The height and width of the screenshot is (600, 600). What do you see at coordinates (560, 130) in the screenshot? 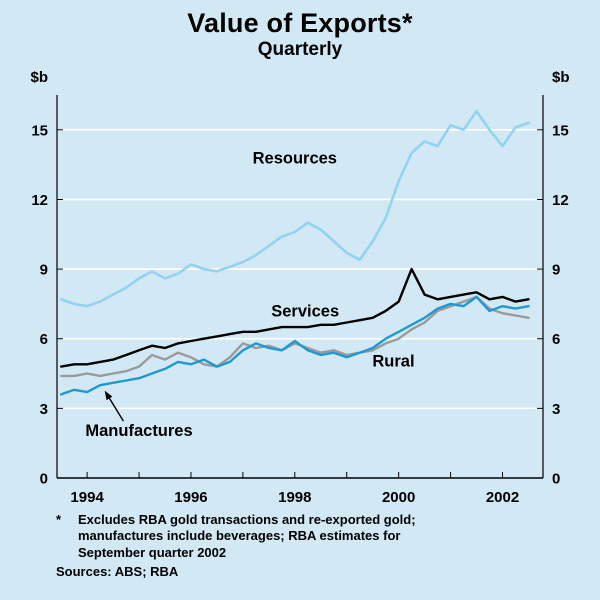
I see `y-tick-label-right: 15` at bounding box center [560, 130].